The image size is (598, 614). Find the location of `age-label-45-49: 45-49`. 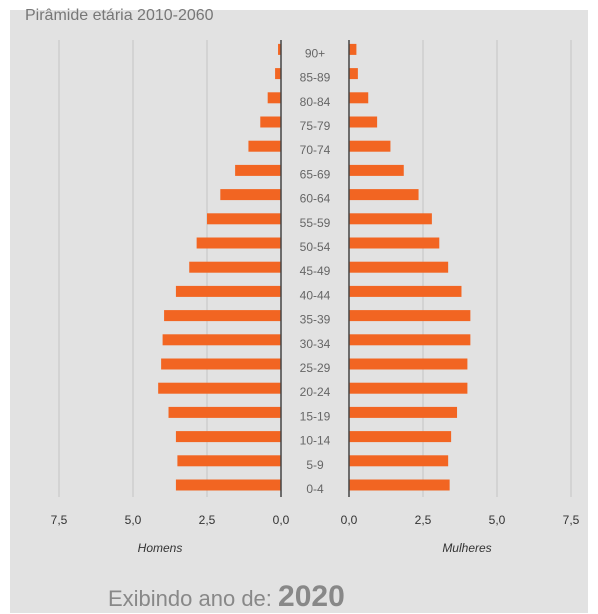

age-label-45-49: 45-49 is located at coordinates (315, 271).